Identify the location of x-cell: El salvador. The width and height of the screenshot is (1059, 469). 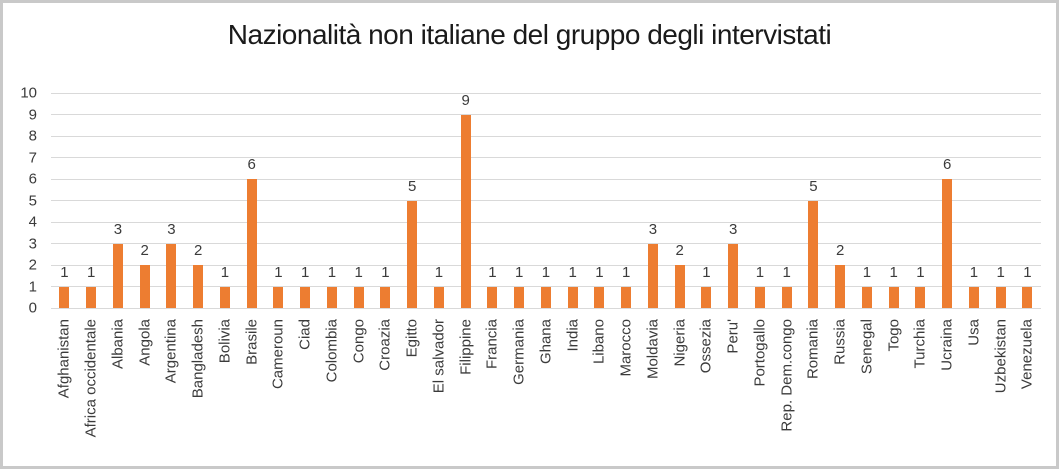
(439, 389).